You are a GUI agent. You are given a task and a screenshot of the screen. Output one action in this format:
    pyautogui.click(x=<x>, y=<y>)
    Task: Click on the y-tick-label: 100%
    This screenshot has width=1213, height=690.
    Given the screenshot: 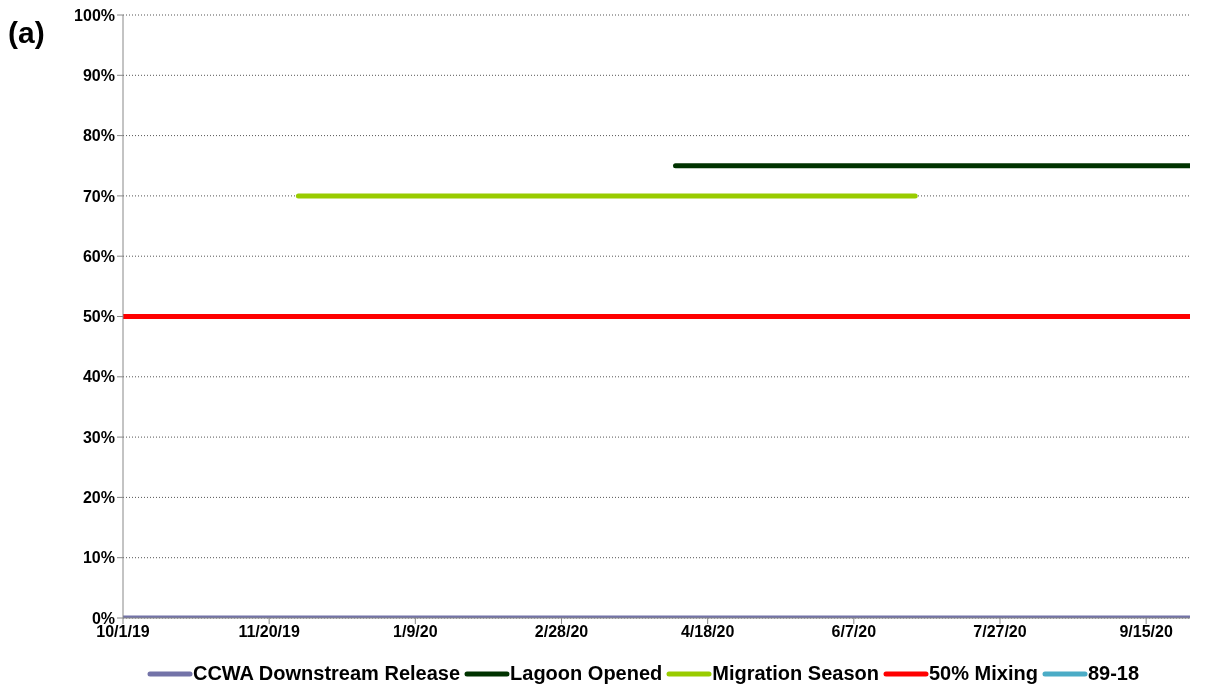 What is the action you would take?
    pyautogui.click(x=94, y=15)
    